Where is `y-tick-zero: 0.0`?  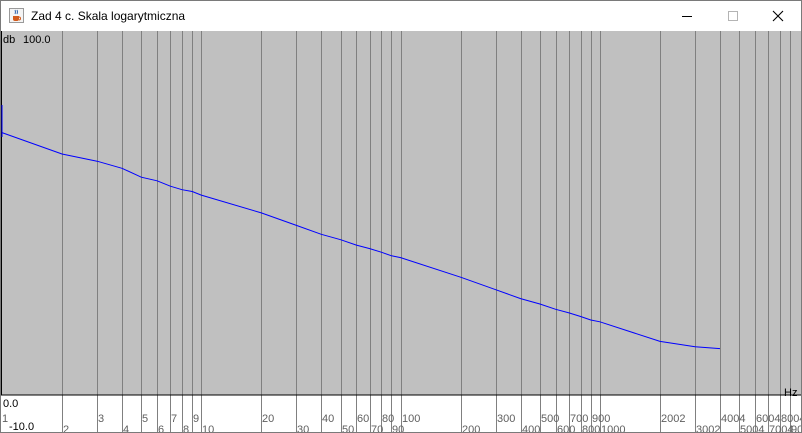
y-tick-zero: 0.0 is located at coordinates (10, 404).